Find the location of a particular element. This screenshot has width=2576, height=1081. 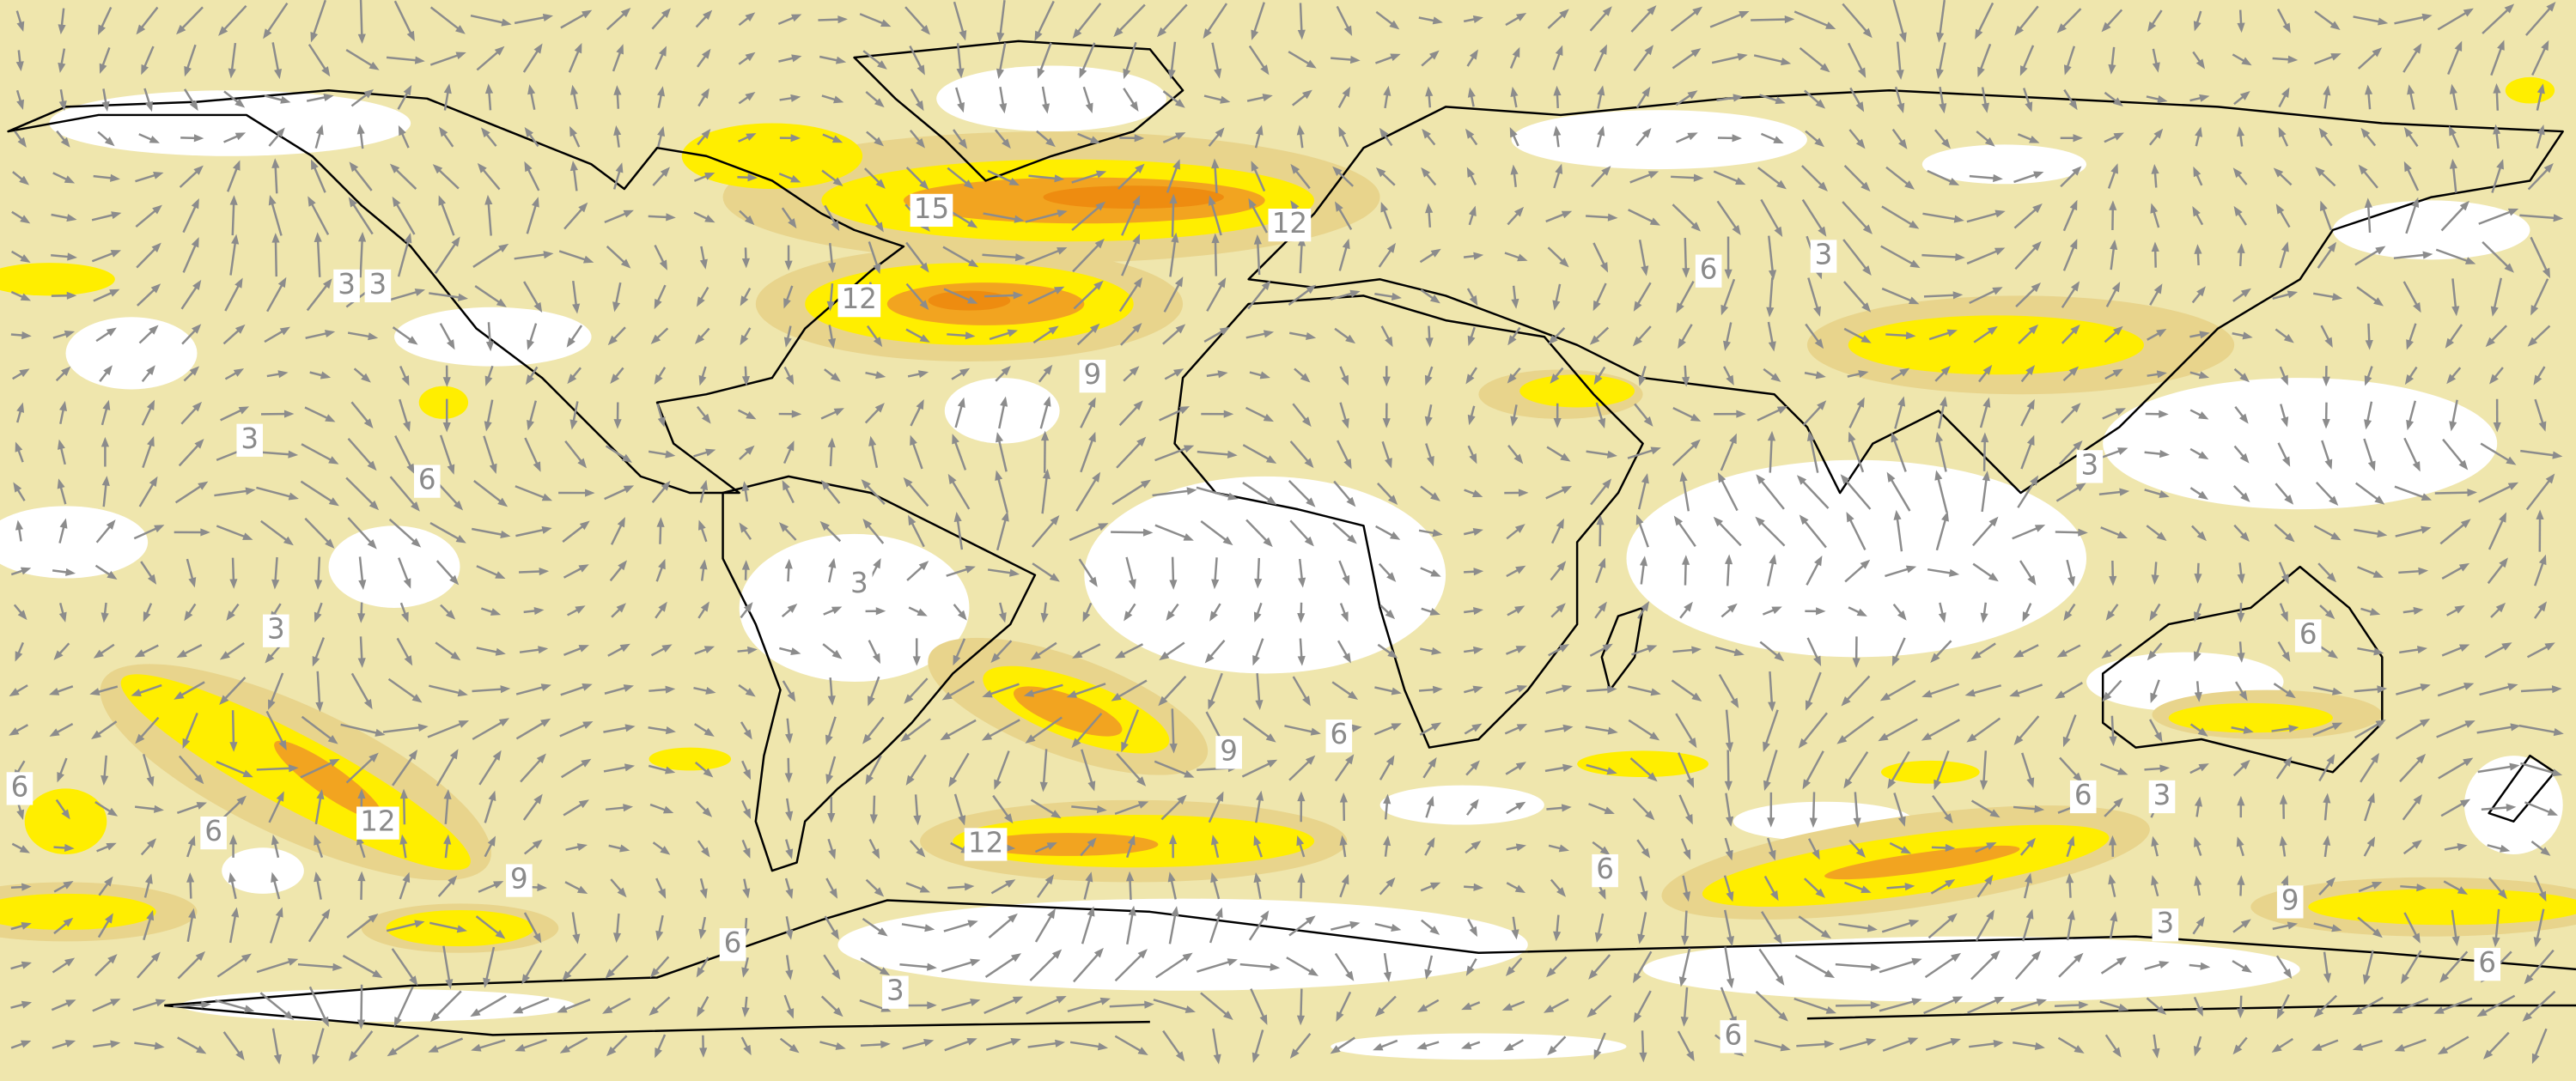

contour-label: 6 is located at coordinates (733, 942).